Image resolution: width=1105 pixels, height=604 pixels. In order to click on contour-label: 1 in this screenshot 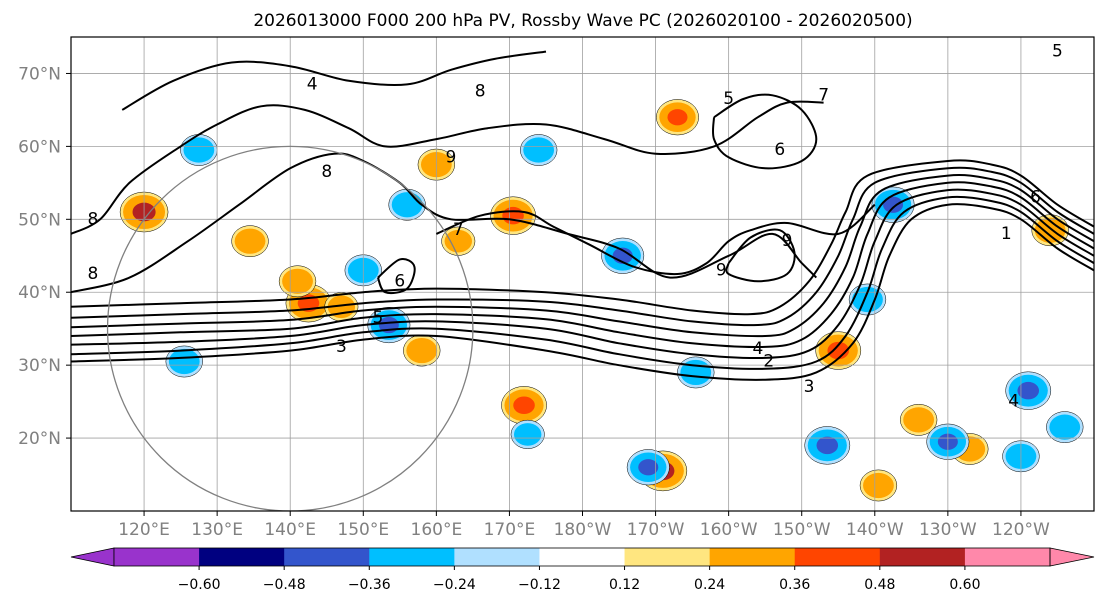, I will do `click(1006, 234)`.